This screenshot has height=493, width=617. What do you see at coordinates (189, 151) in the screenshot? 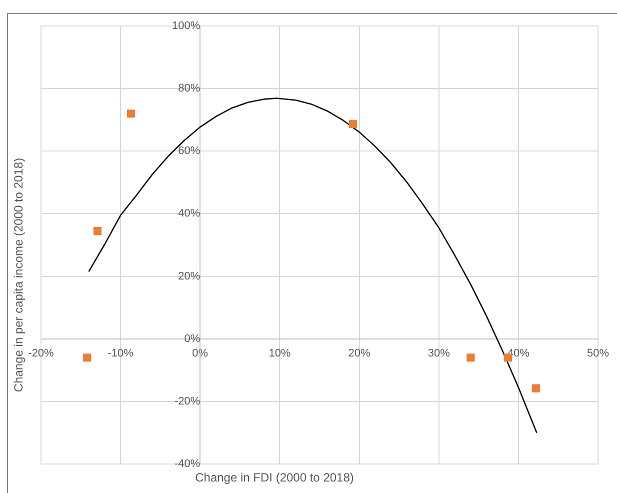
I see `y-tick-label: 60%` at bounding box center [189, 151].